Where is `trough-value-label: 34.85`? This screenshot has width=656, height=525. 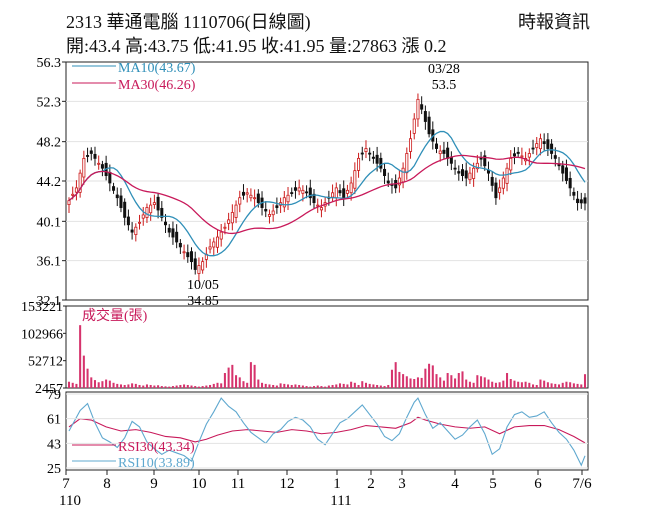
trough-value-label: 34.85 is located at coordinates (203, 301).